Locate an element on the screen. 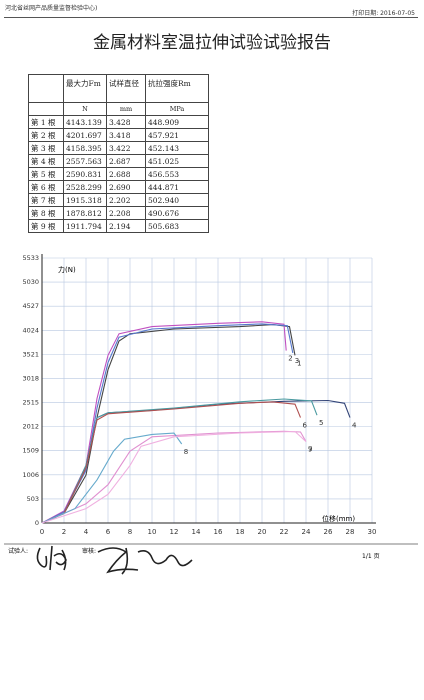  curve-label: 1 is located at coordinates (299, 363).